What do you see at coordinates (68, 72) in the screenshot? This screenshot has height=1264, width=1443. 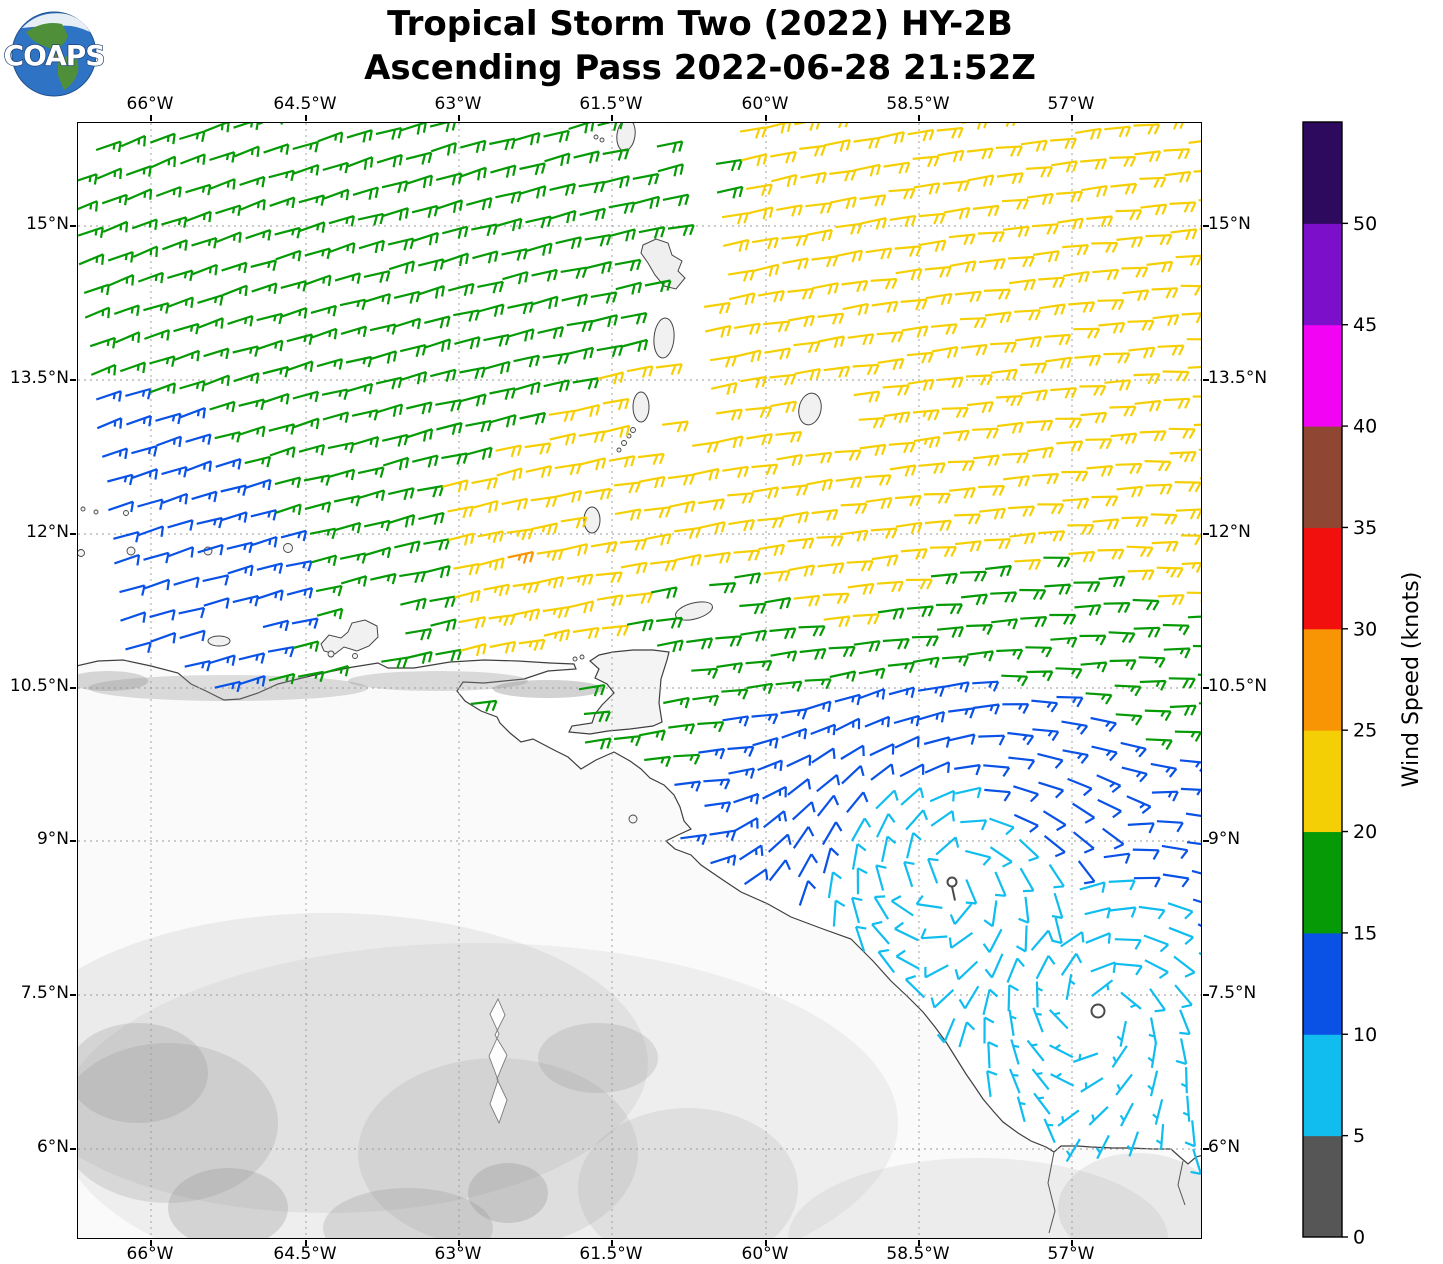 I see `logo-south-america` at bounding box center [68, 72].